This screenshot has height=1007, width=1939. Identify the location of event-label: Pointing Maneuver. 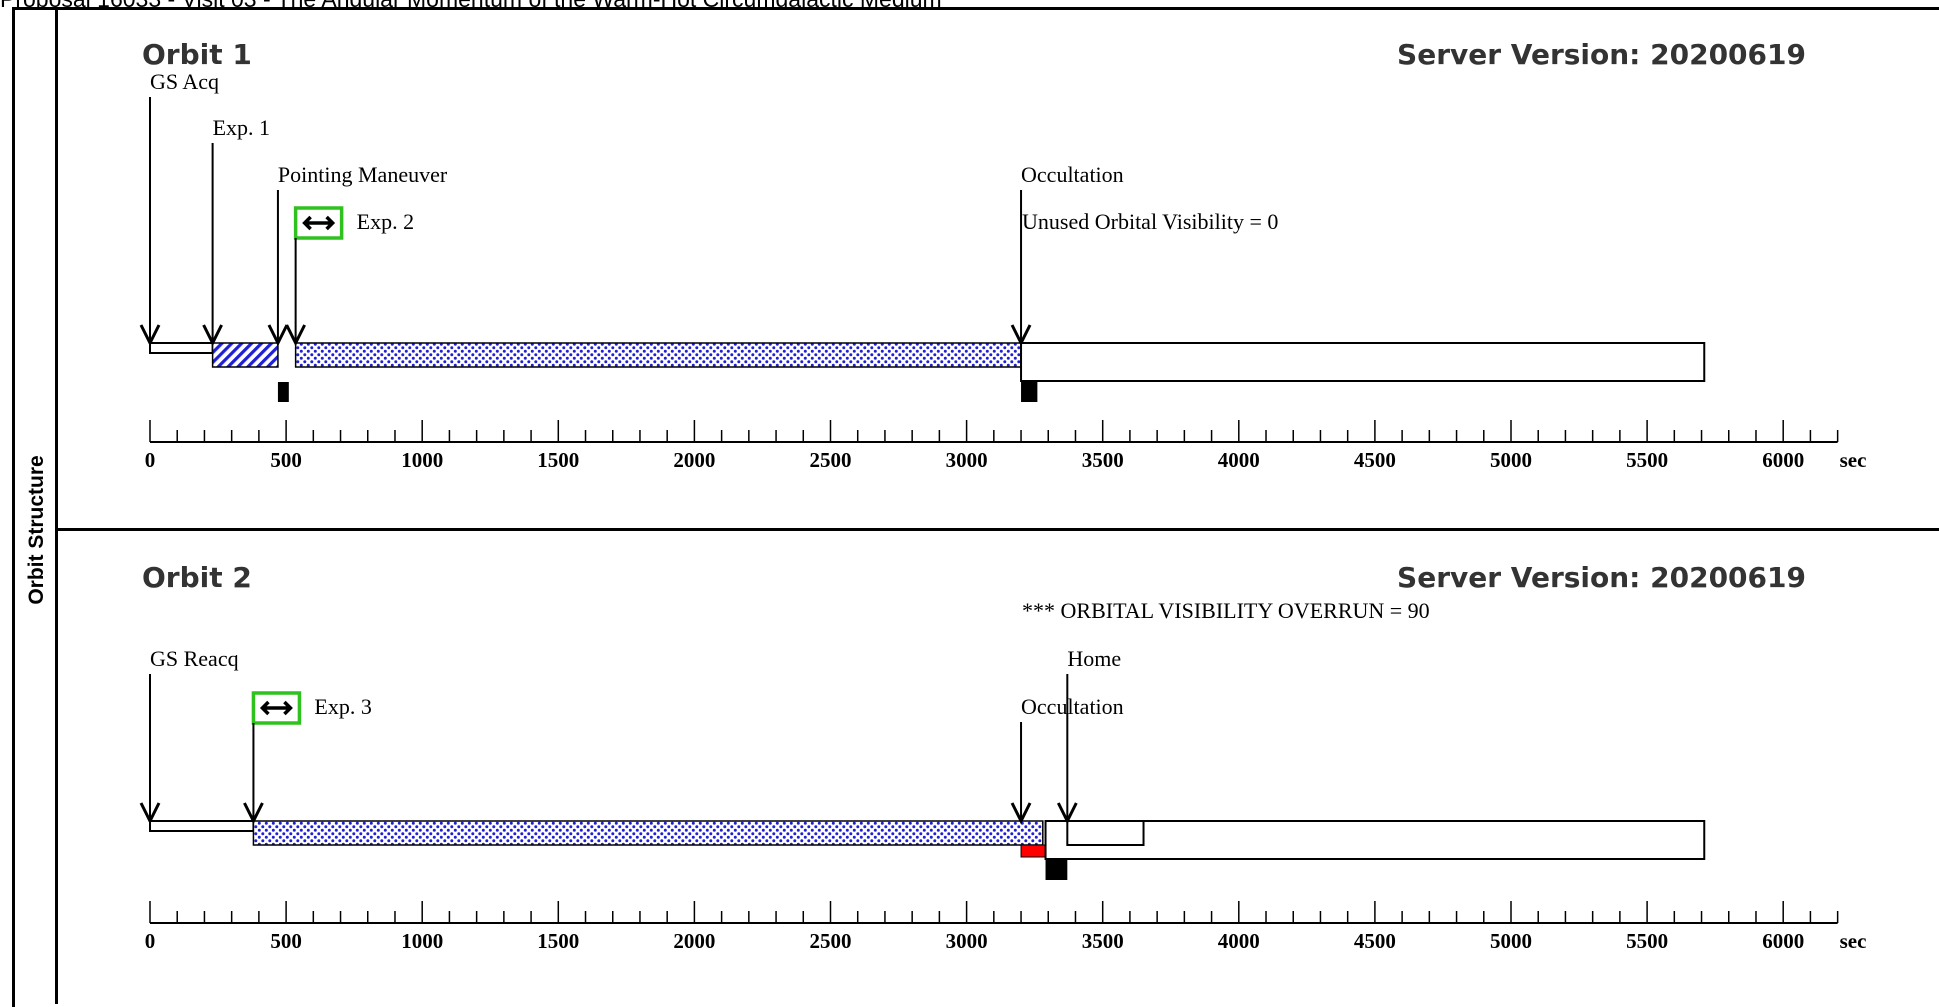
(363, 174).